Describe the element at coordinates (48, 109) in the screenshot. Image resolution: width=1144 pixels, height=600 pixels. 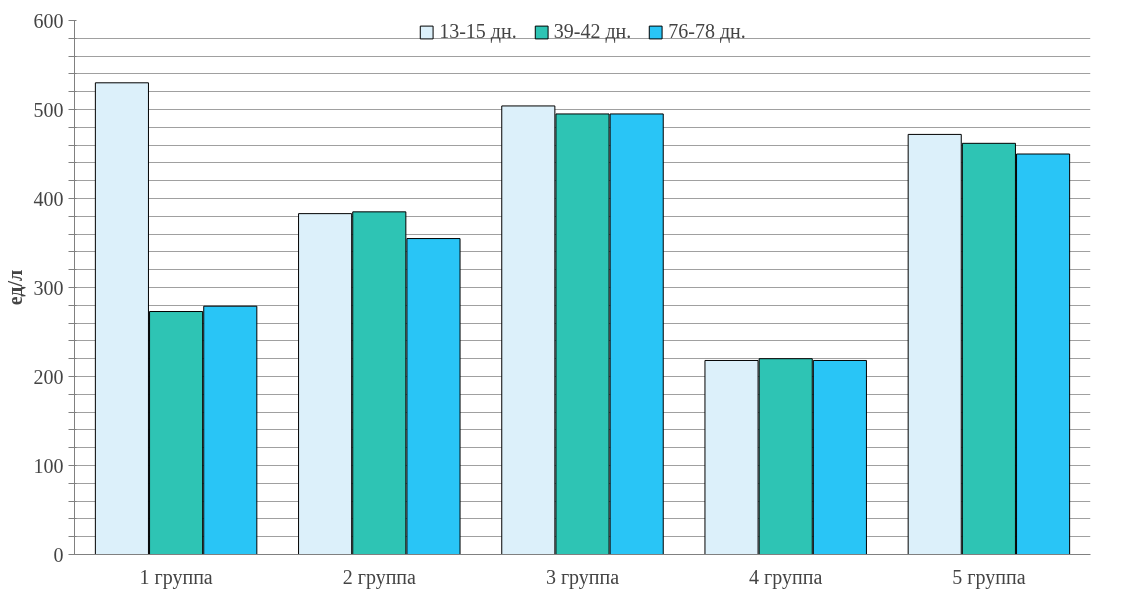
I see `y-tick-label: 500` at that location.